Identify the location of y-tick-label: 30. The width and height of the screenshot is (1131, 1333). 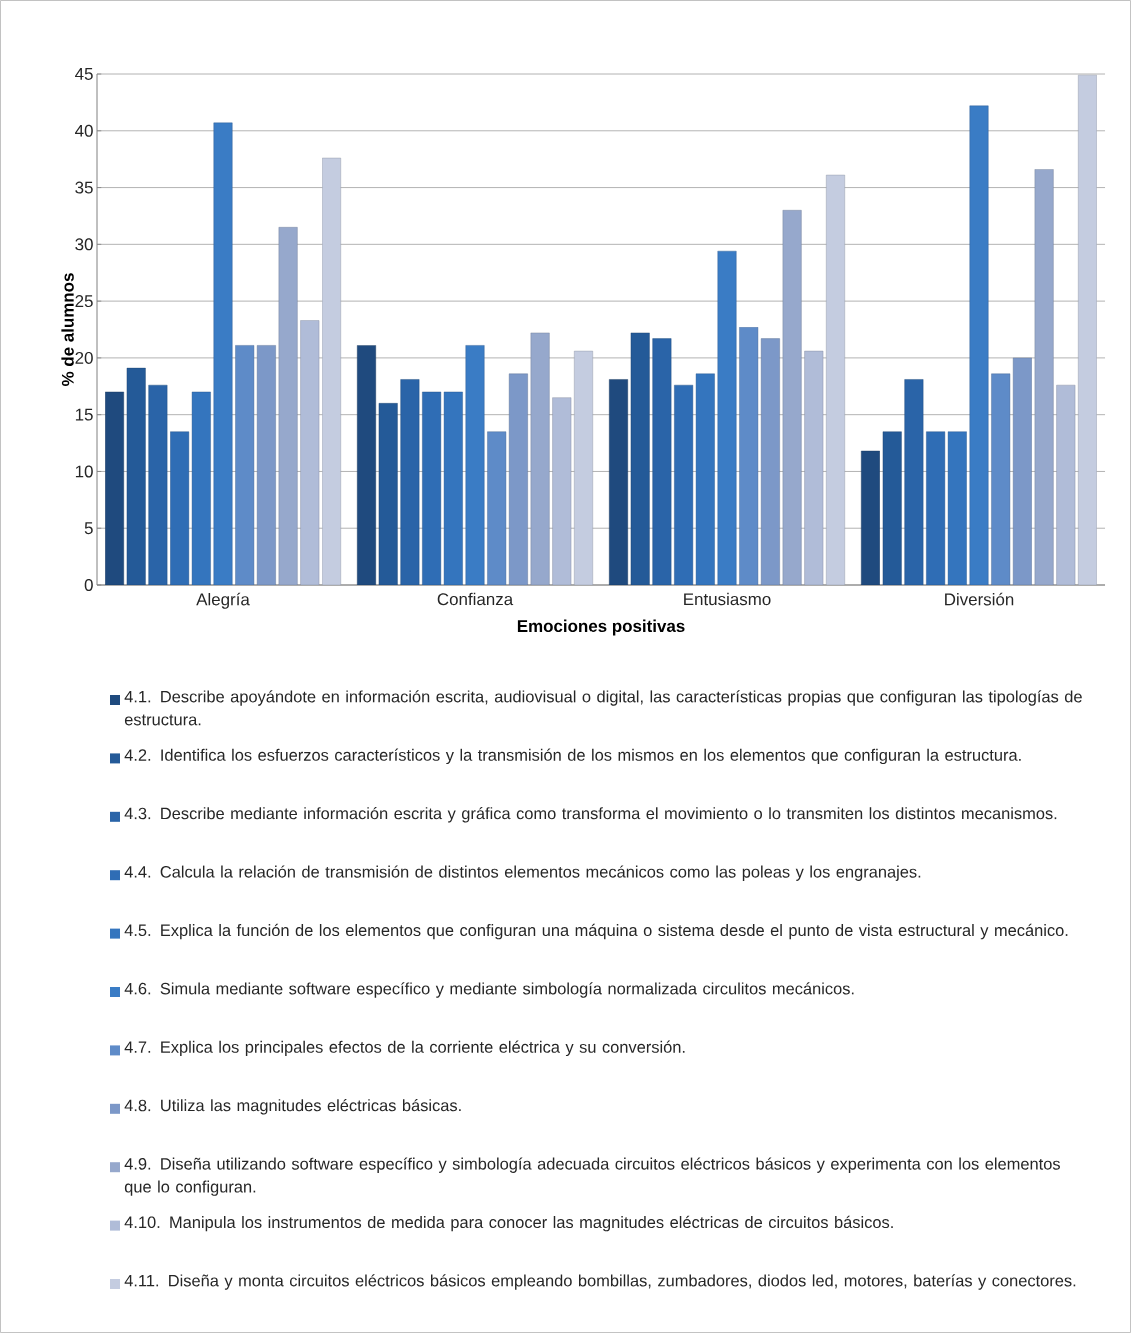
(84, 244).